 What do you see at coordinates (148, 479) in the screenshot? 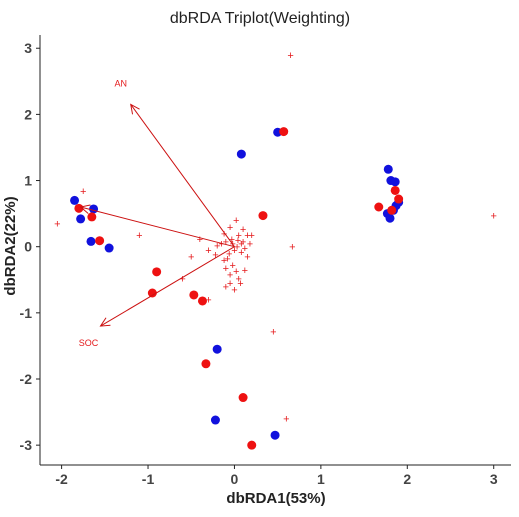
I see `x-tick-label: -1` at bounding box center [148, 479].